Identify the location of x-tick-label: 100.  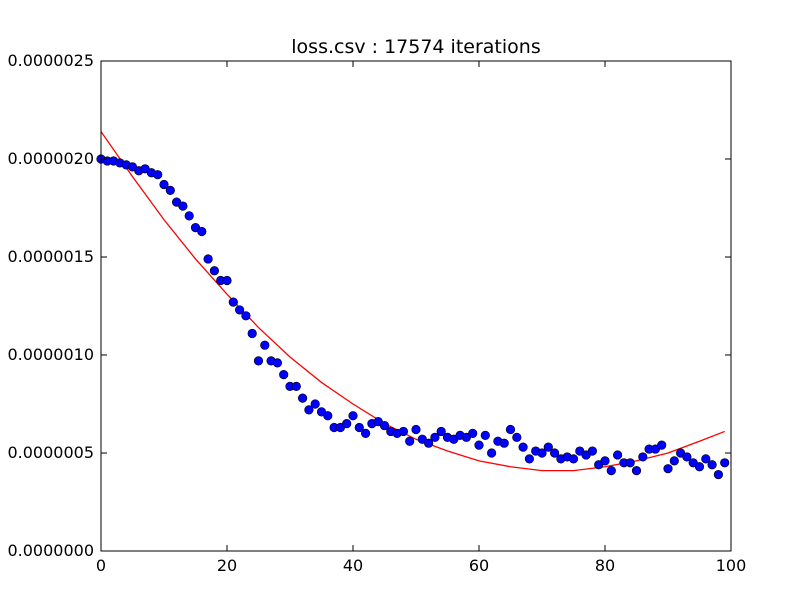
(731, 565).